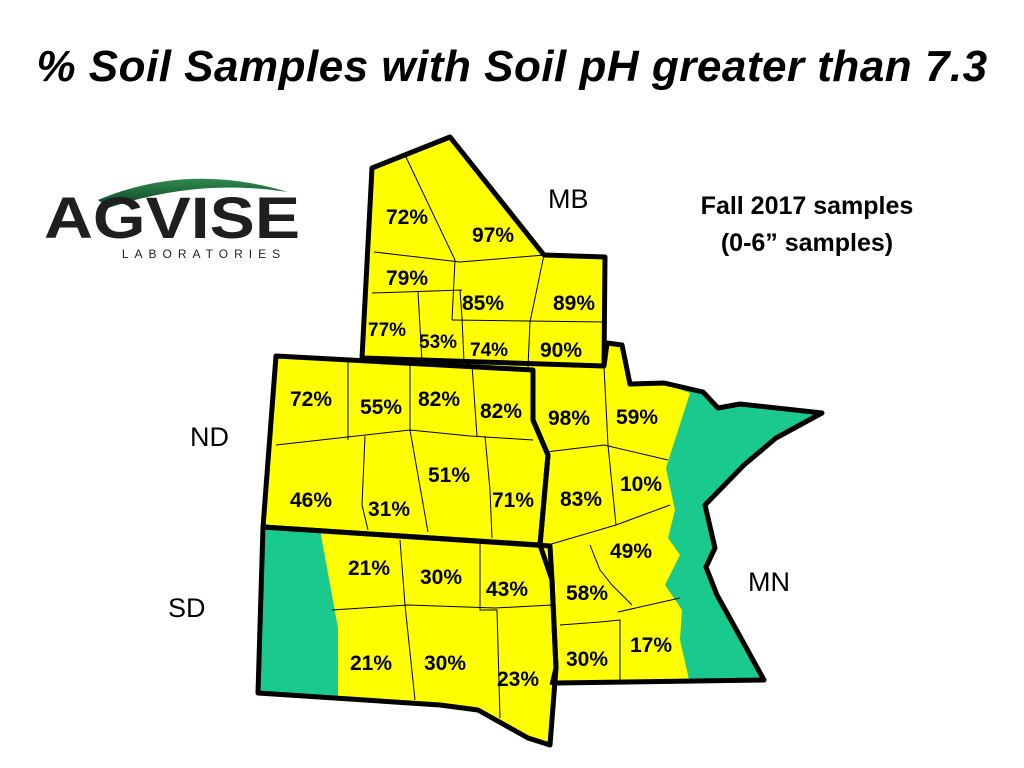  I want to click on county-value: 98%, so click(569, 418).